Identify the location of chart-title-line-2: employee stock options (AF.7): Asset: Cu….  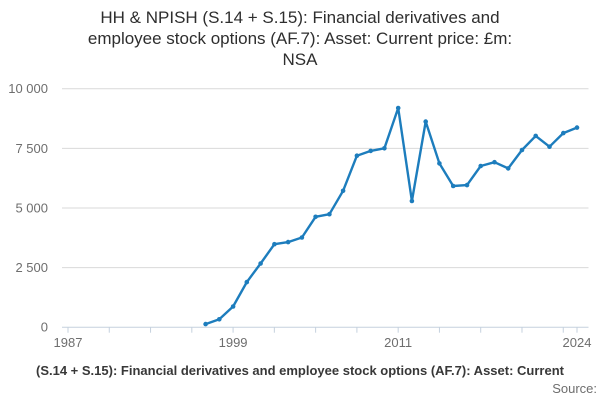
(300, 38).